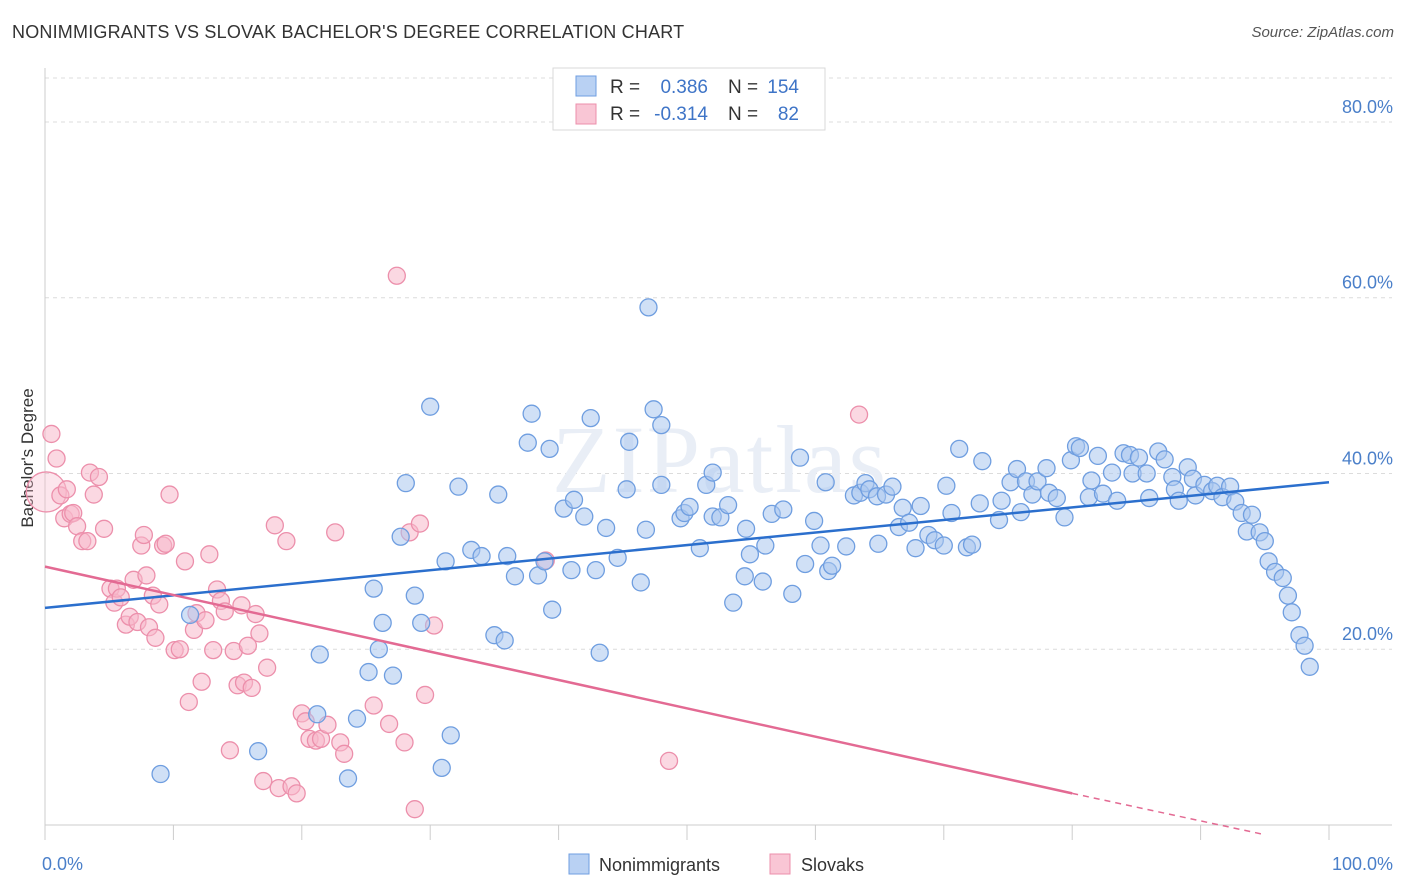 This screenshot has width=1406, height=892. Describe the element at coordinates (1367, 458) in the screenshot. I see `y-tick-label: 40.0%` at that location.